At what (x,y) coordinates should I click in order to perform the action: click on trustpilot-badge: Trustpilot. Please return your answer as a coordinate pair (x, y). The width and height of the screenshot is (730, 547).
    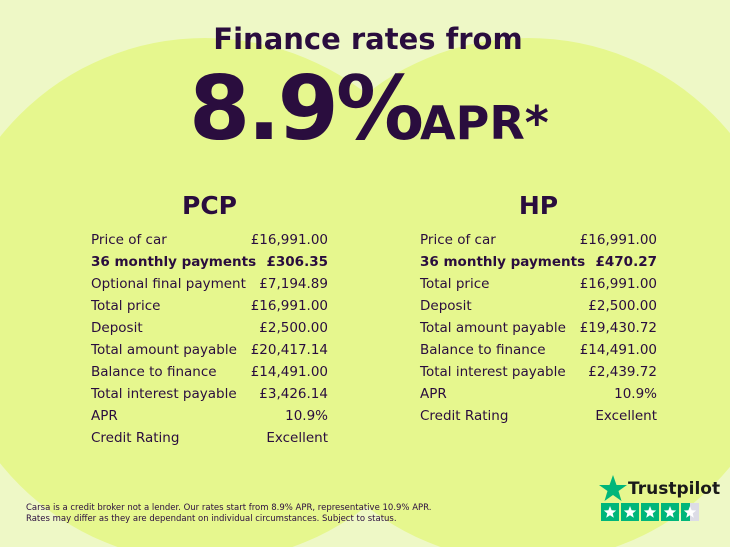
    Looking at the image, I should click on (659, 498).